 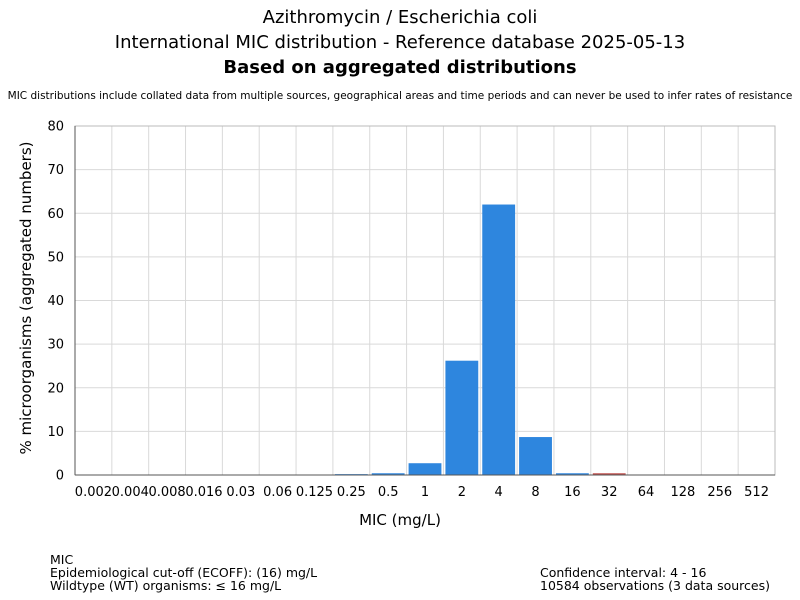 What do you see at coordinates (400, 67) in the screenshot?
I see `chart-subtitle-bold: Based on aggregated distributions` at bounding box center [400, 67].